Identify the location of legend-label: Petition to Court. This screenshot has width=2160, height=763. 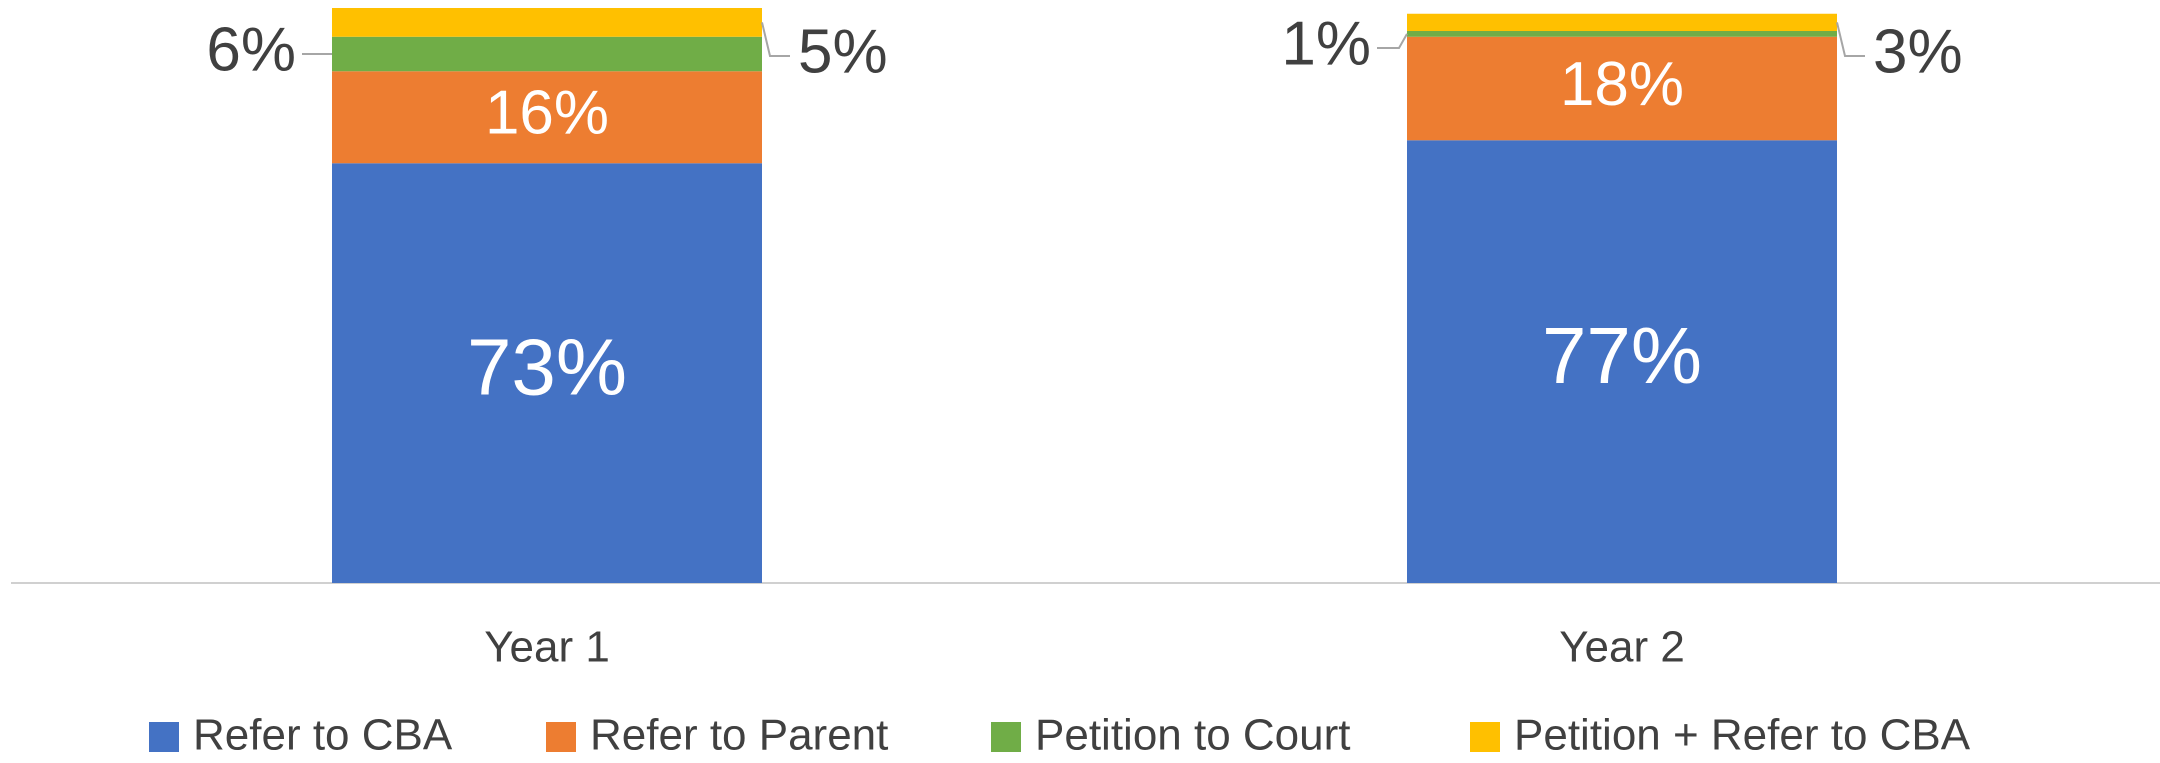
(1193, 734).